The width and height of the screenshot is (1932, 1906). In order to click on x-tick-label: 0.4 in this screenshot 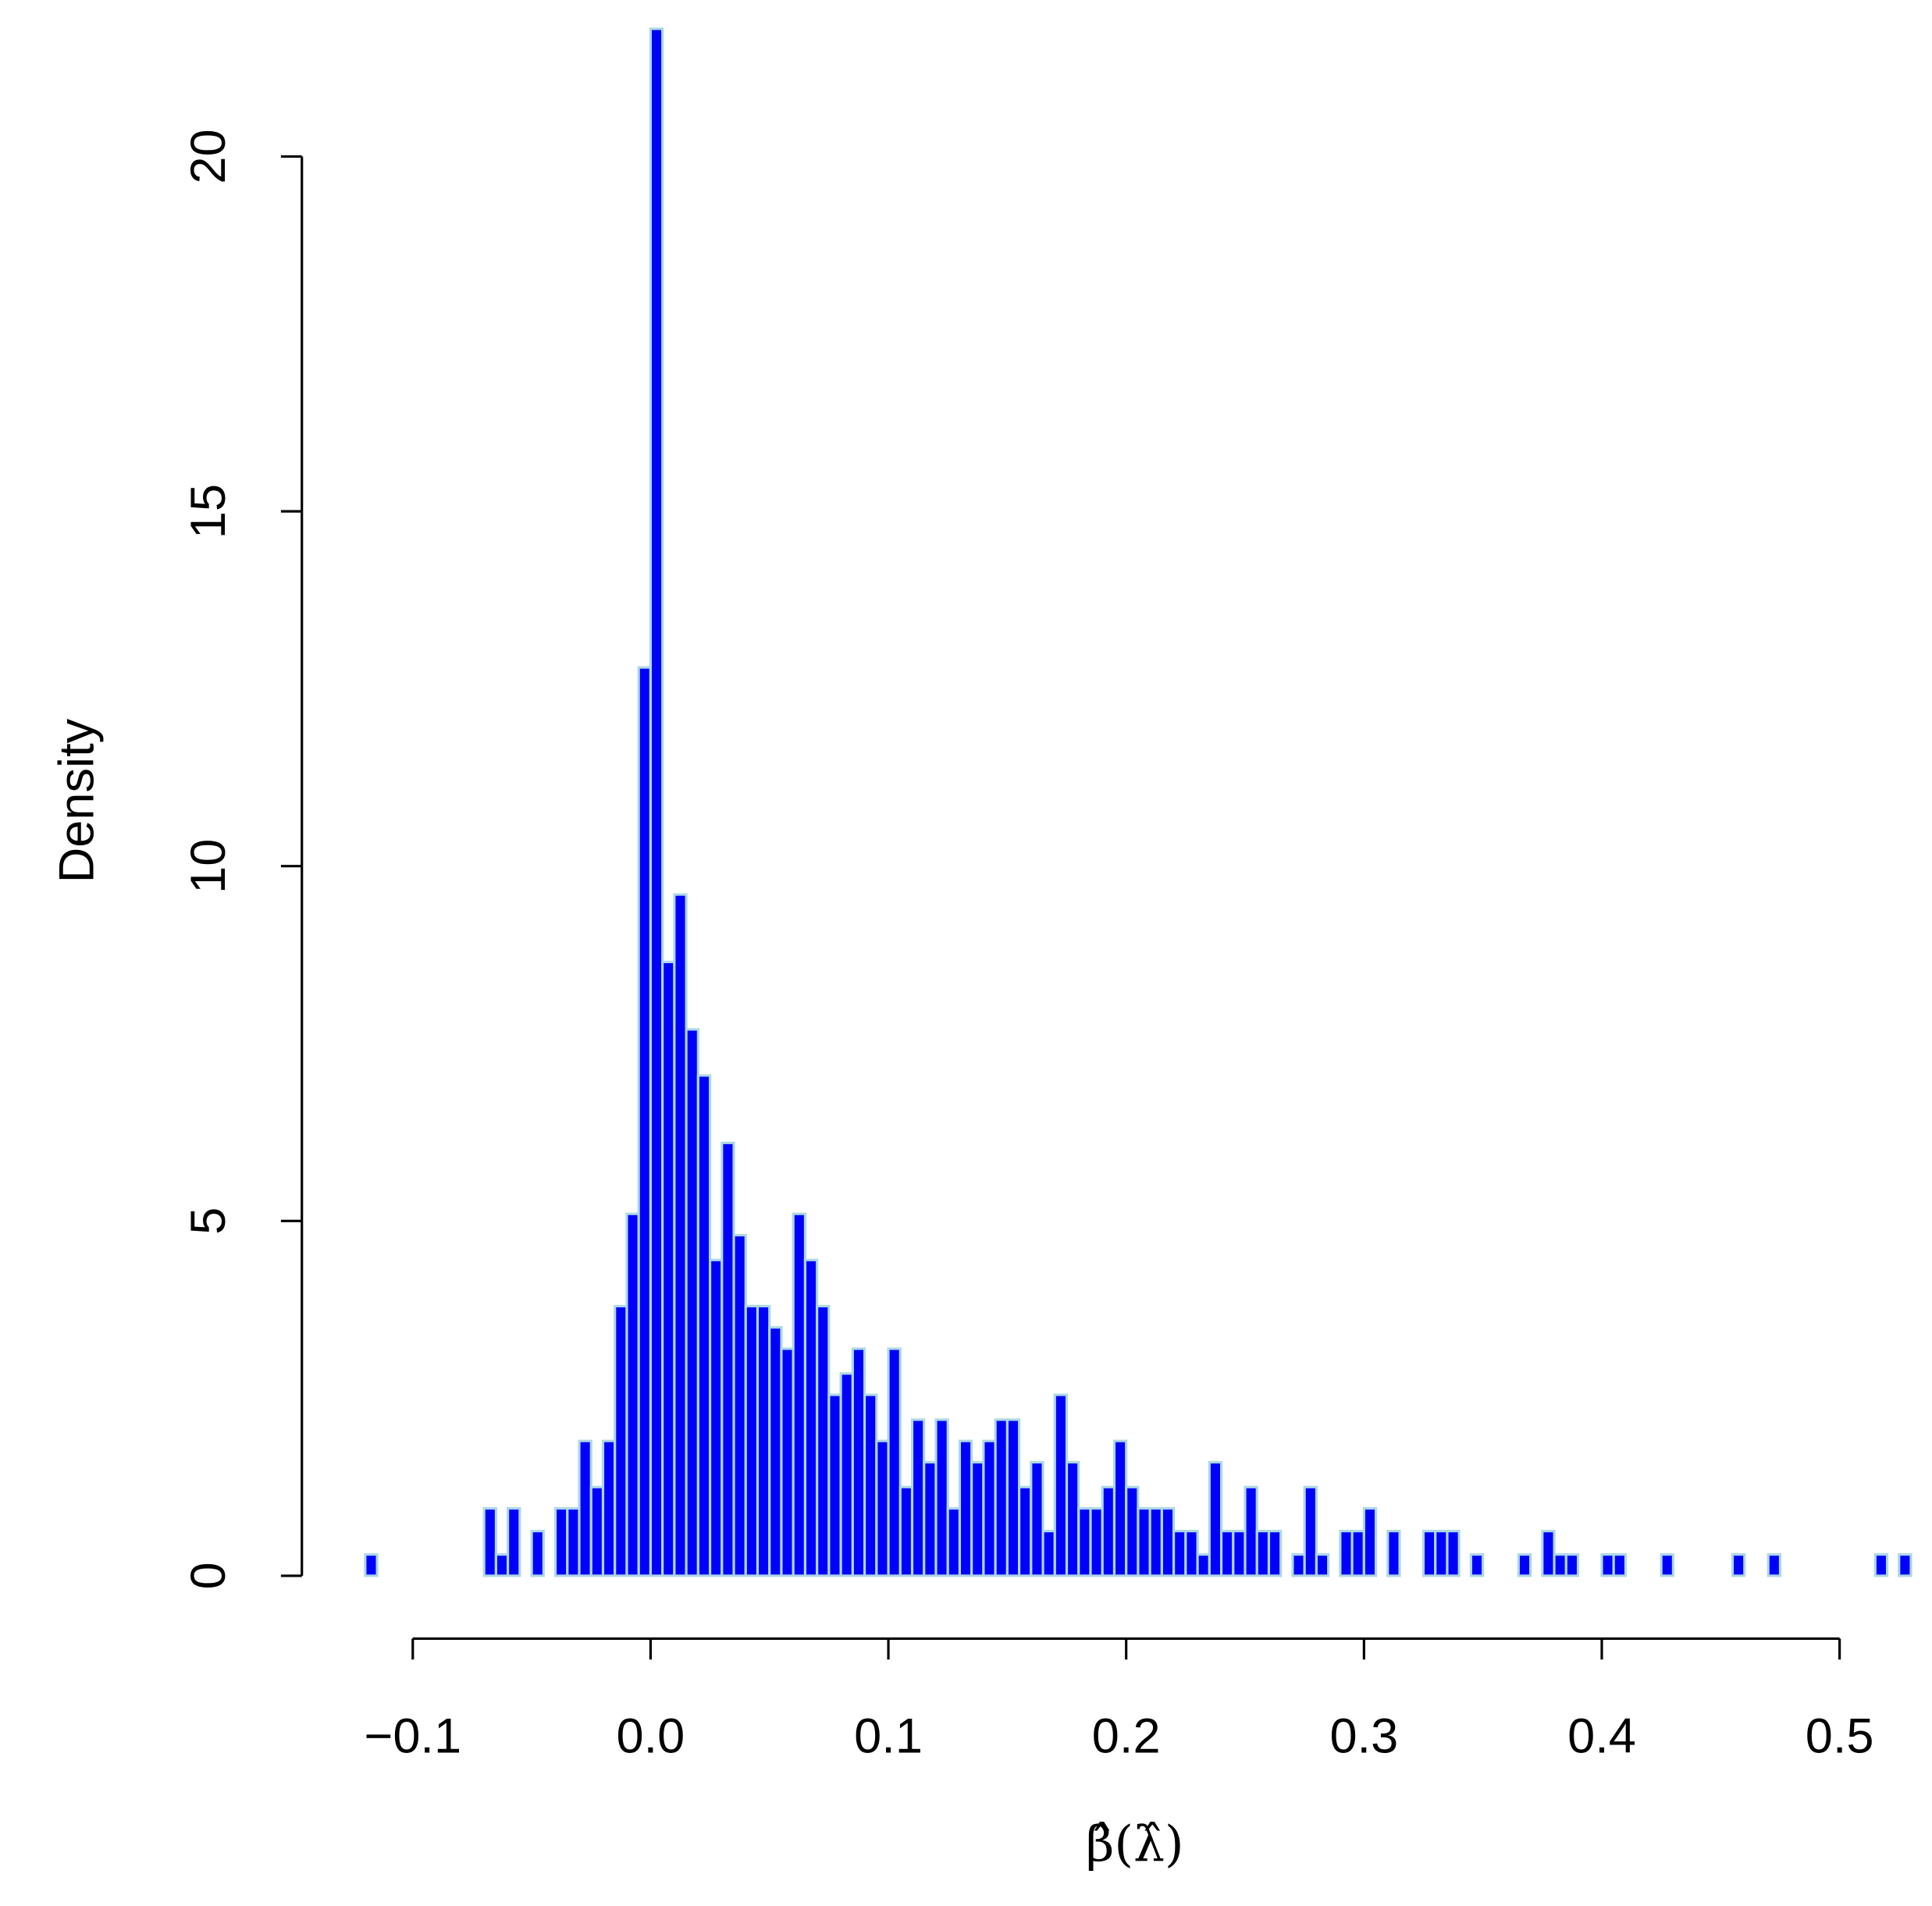, I will do `click(1601, 1737)`.